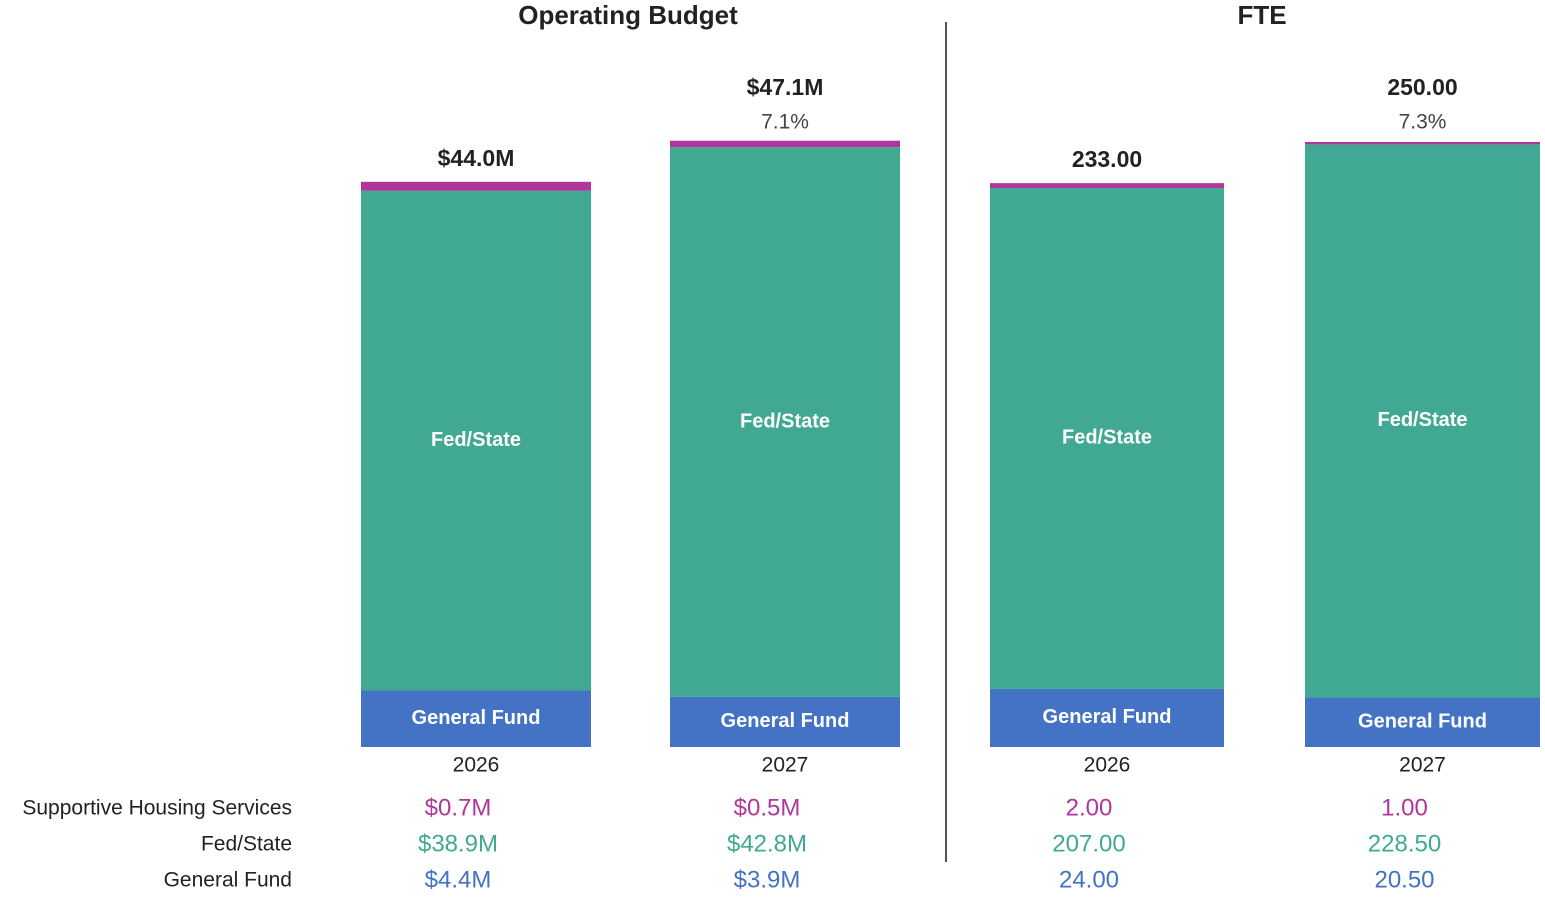 The height and width of the screenshot is (898, 1545). What do you see at coordinates (476, 158) in the screenshot?
I see `total-label: $44.0M` at bounding box center [476, 158].